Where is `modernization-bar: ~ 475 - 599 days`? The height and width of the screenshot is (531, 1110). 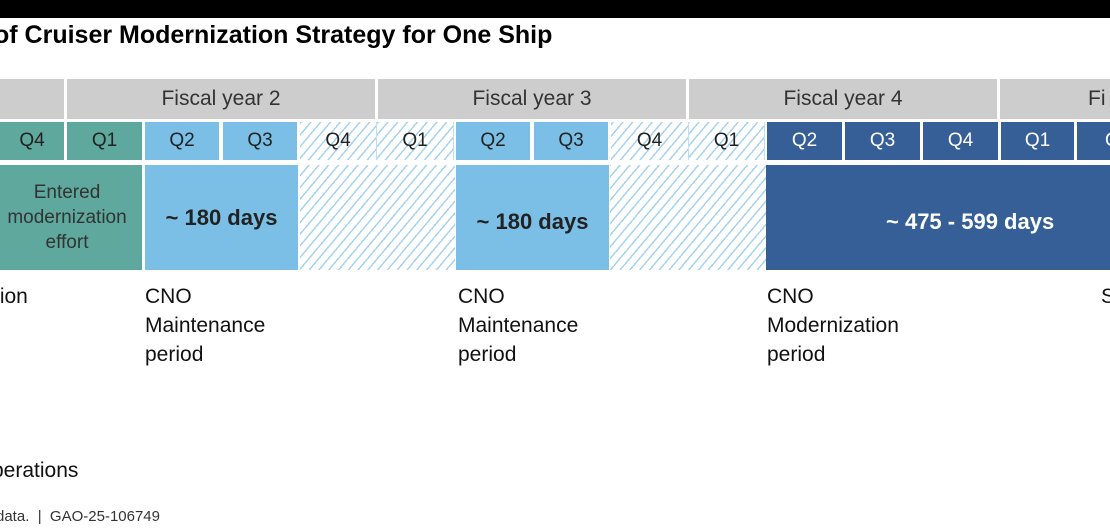 modernization-bar: ~ 475 - 599 days is located at coordinates (938, 217).